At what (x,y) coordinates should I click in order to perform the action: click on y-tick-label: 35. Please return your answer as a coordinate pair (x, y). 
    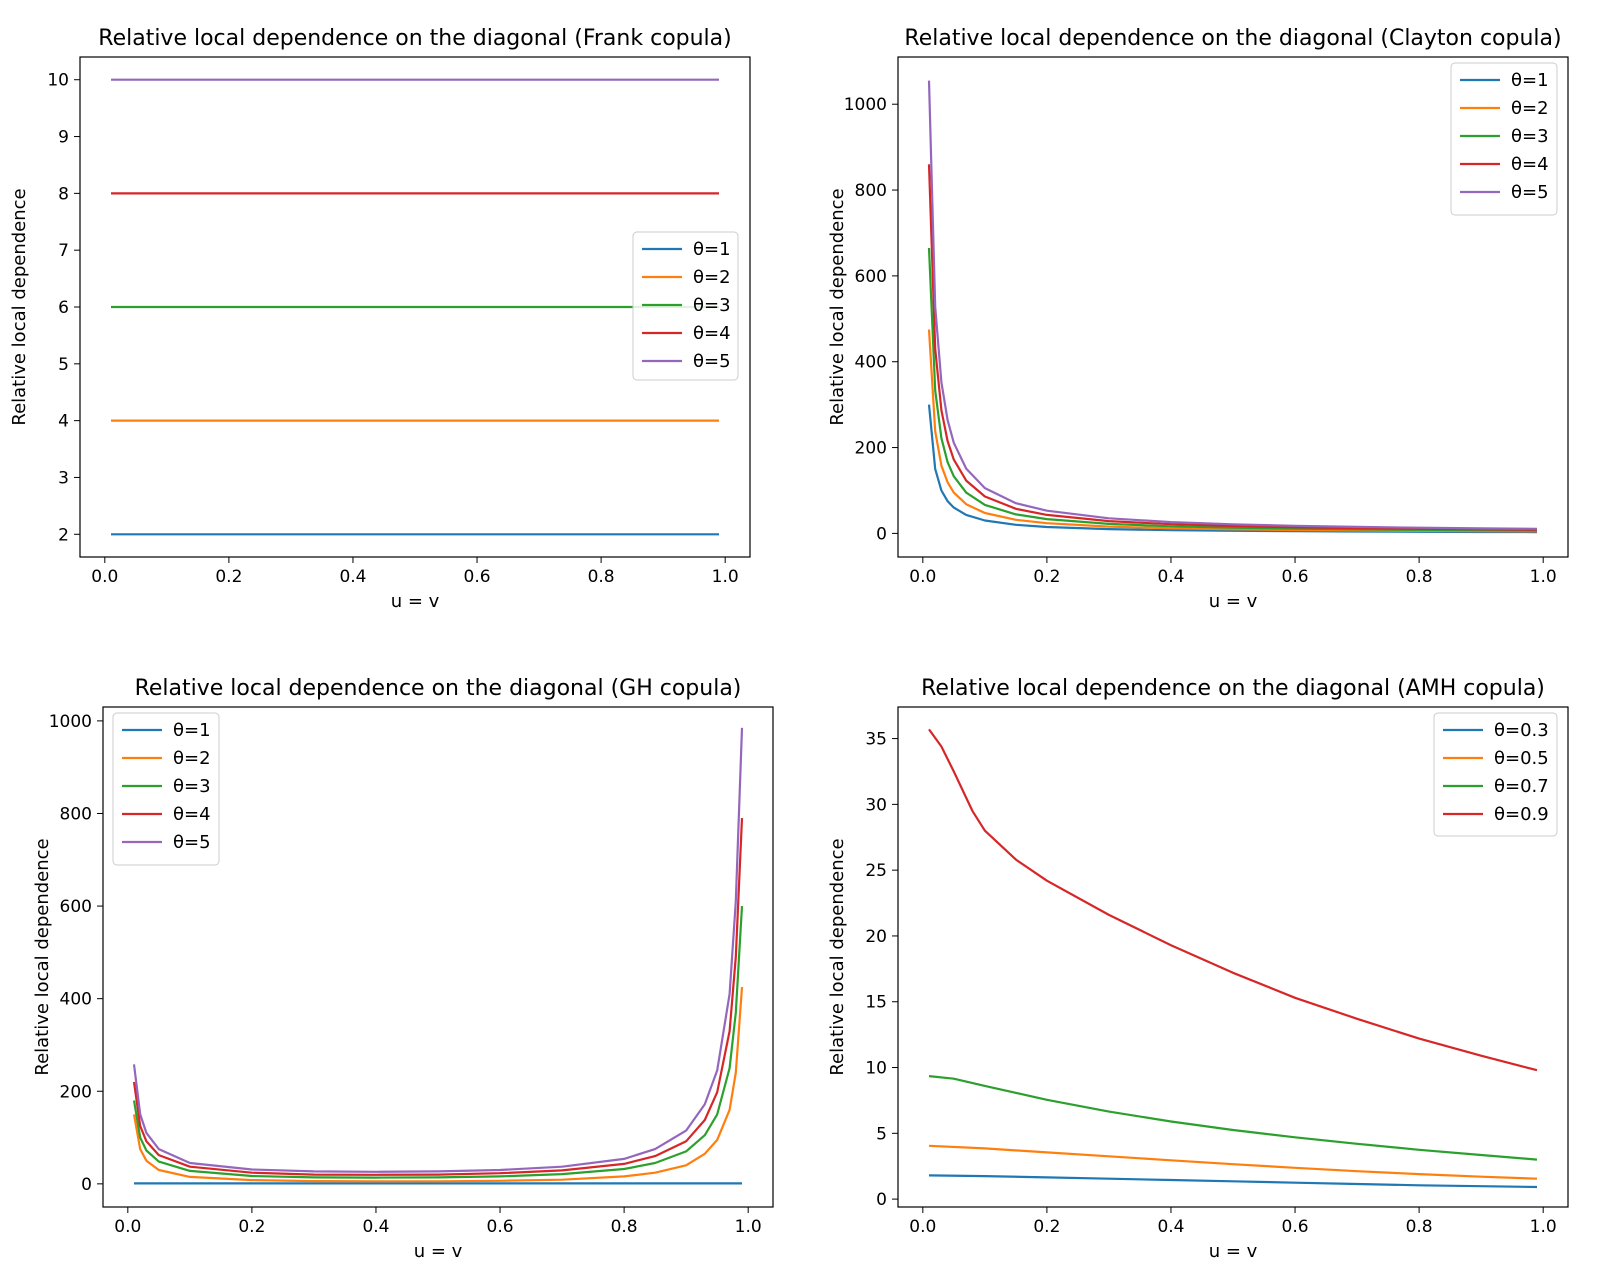
    Looking at the image, I should click on (876, 740).